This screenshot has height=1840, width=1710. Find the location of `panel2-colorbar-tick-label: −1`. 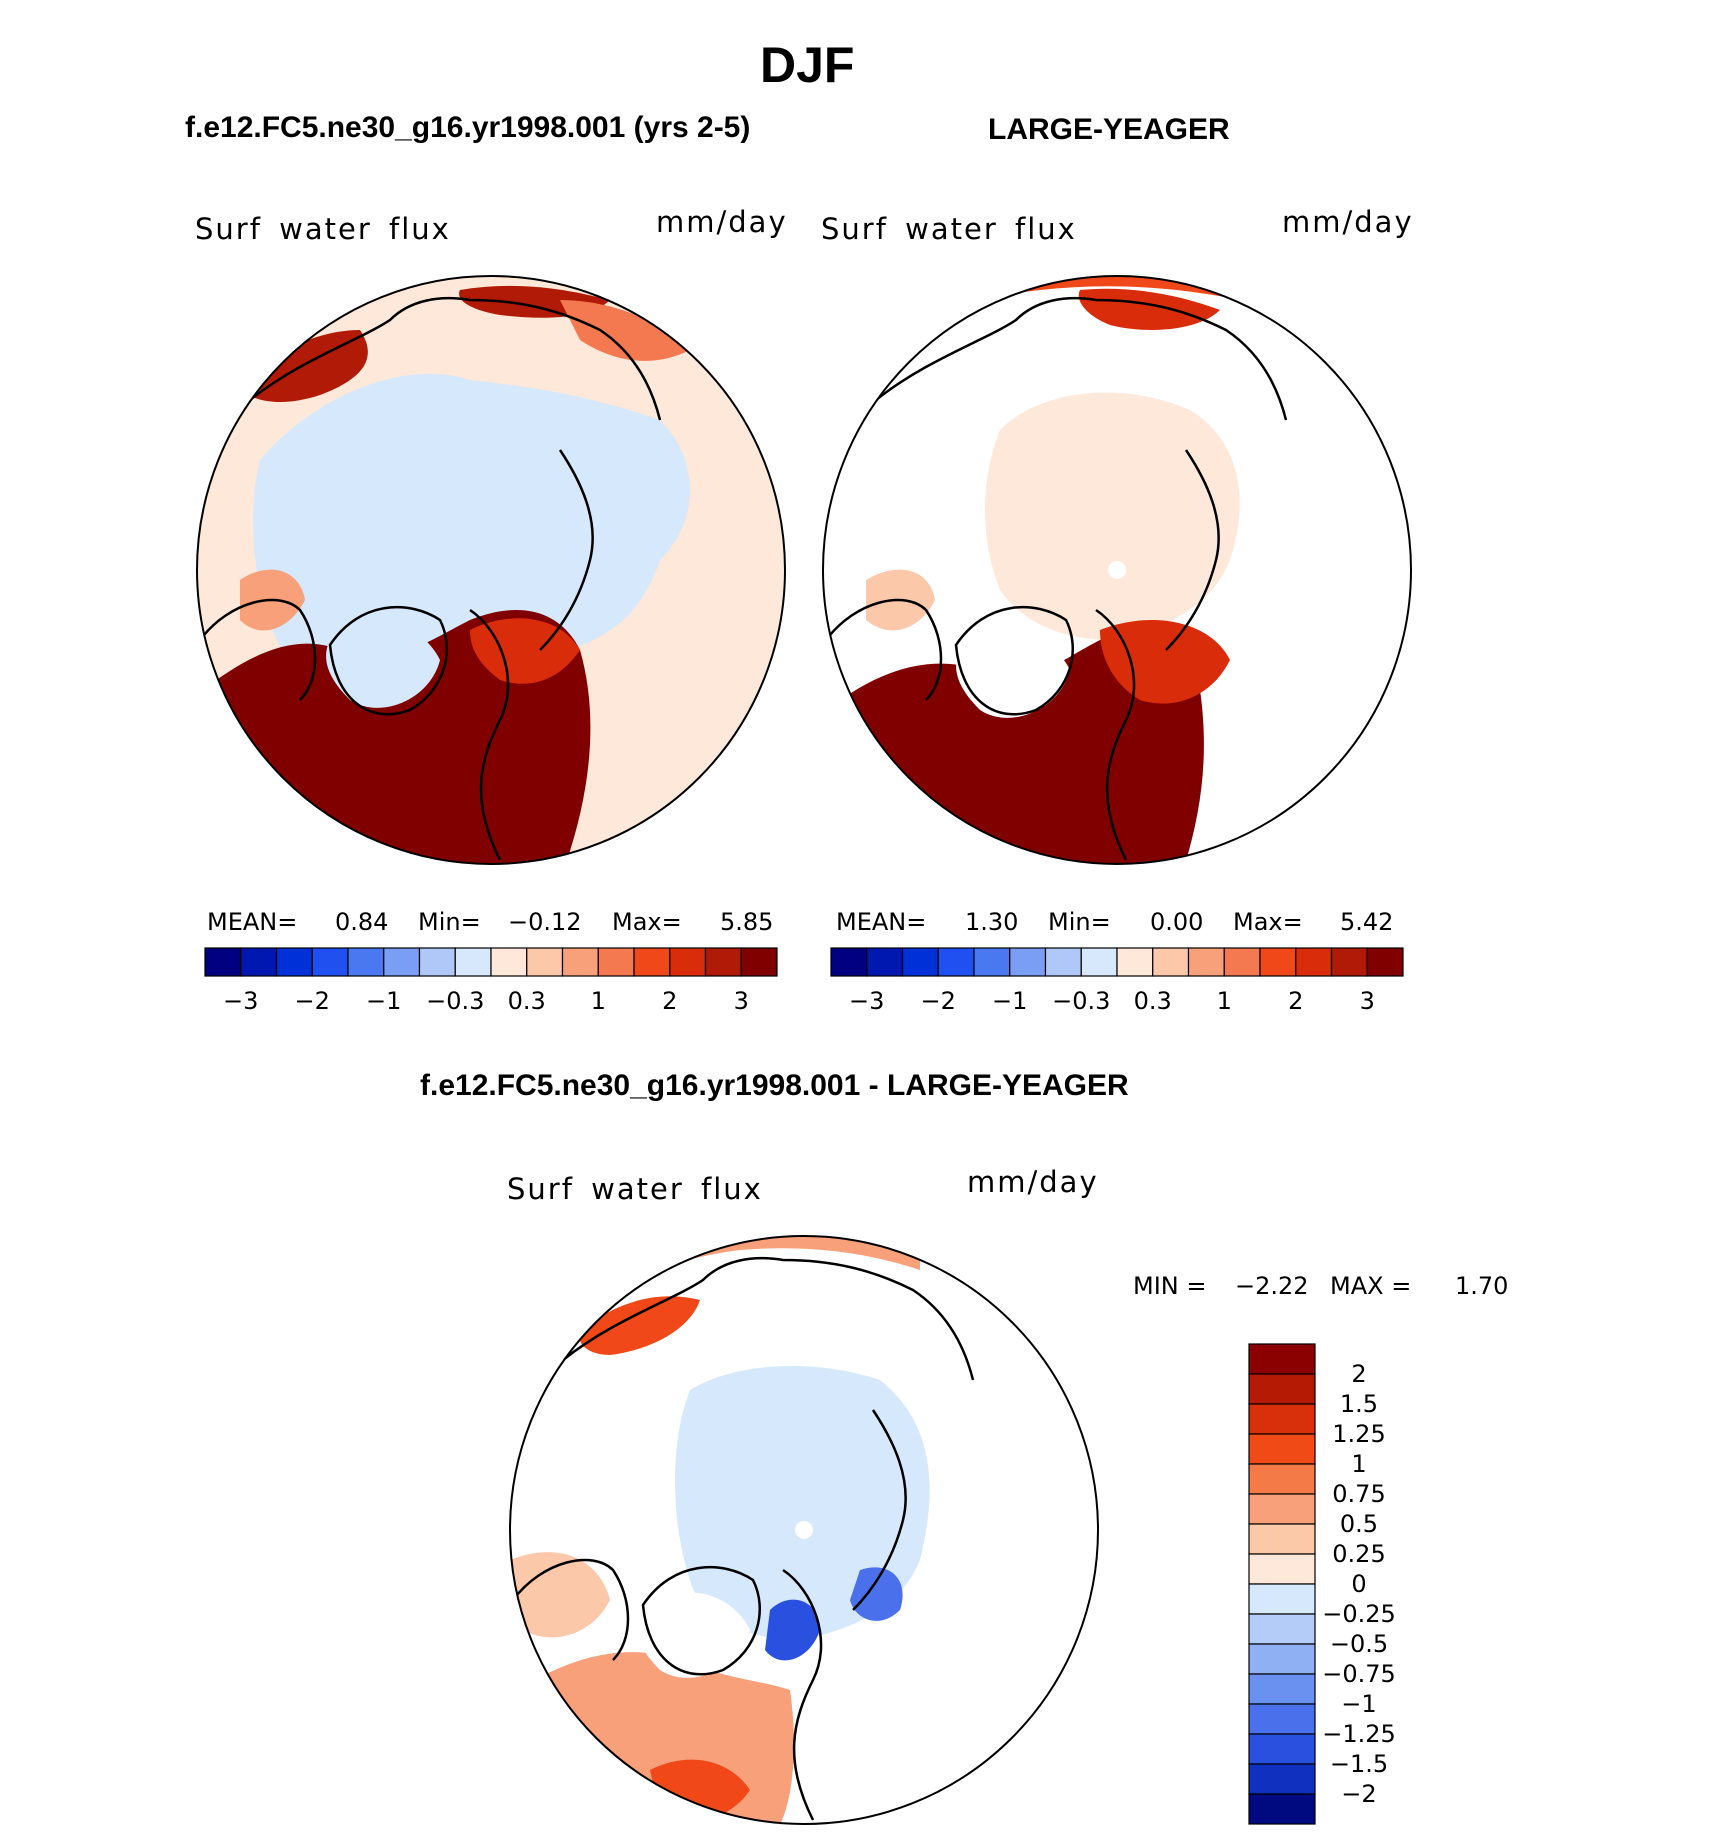

panel2-colorbar-tick-label: −1 is located at coordinates (1009, 1001).